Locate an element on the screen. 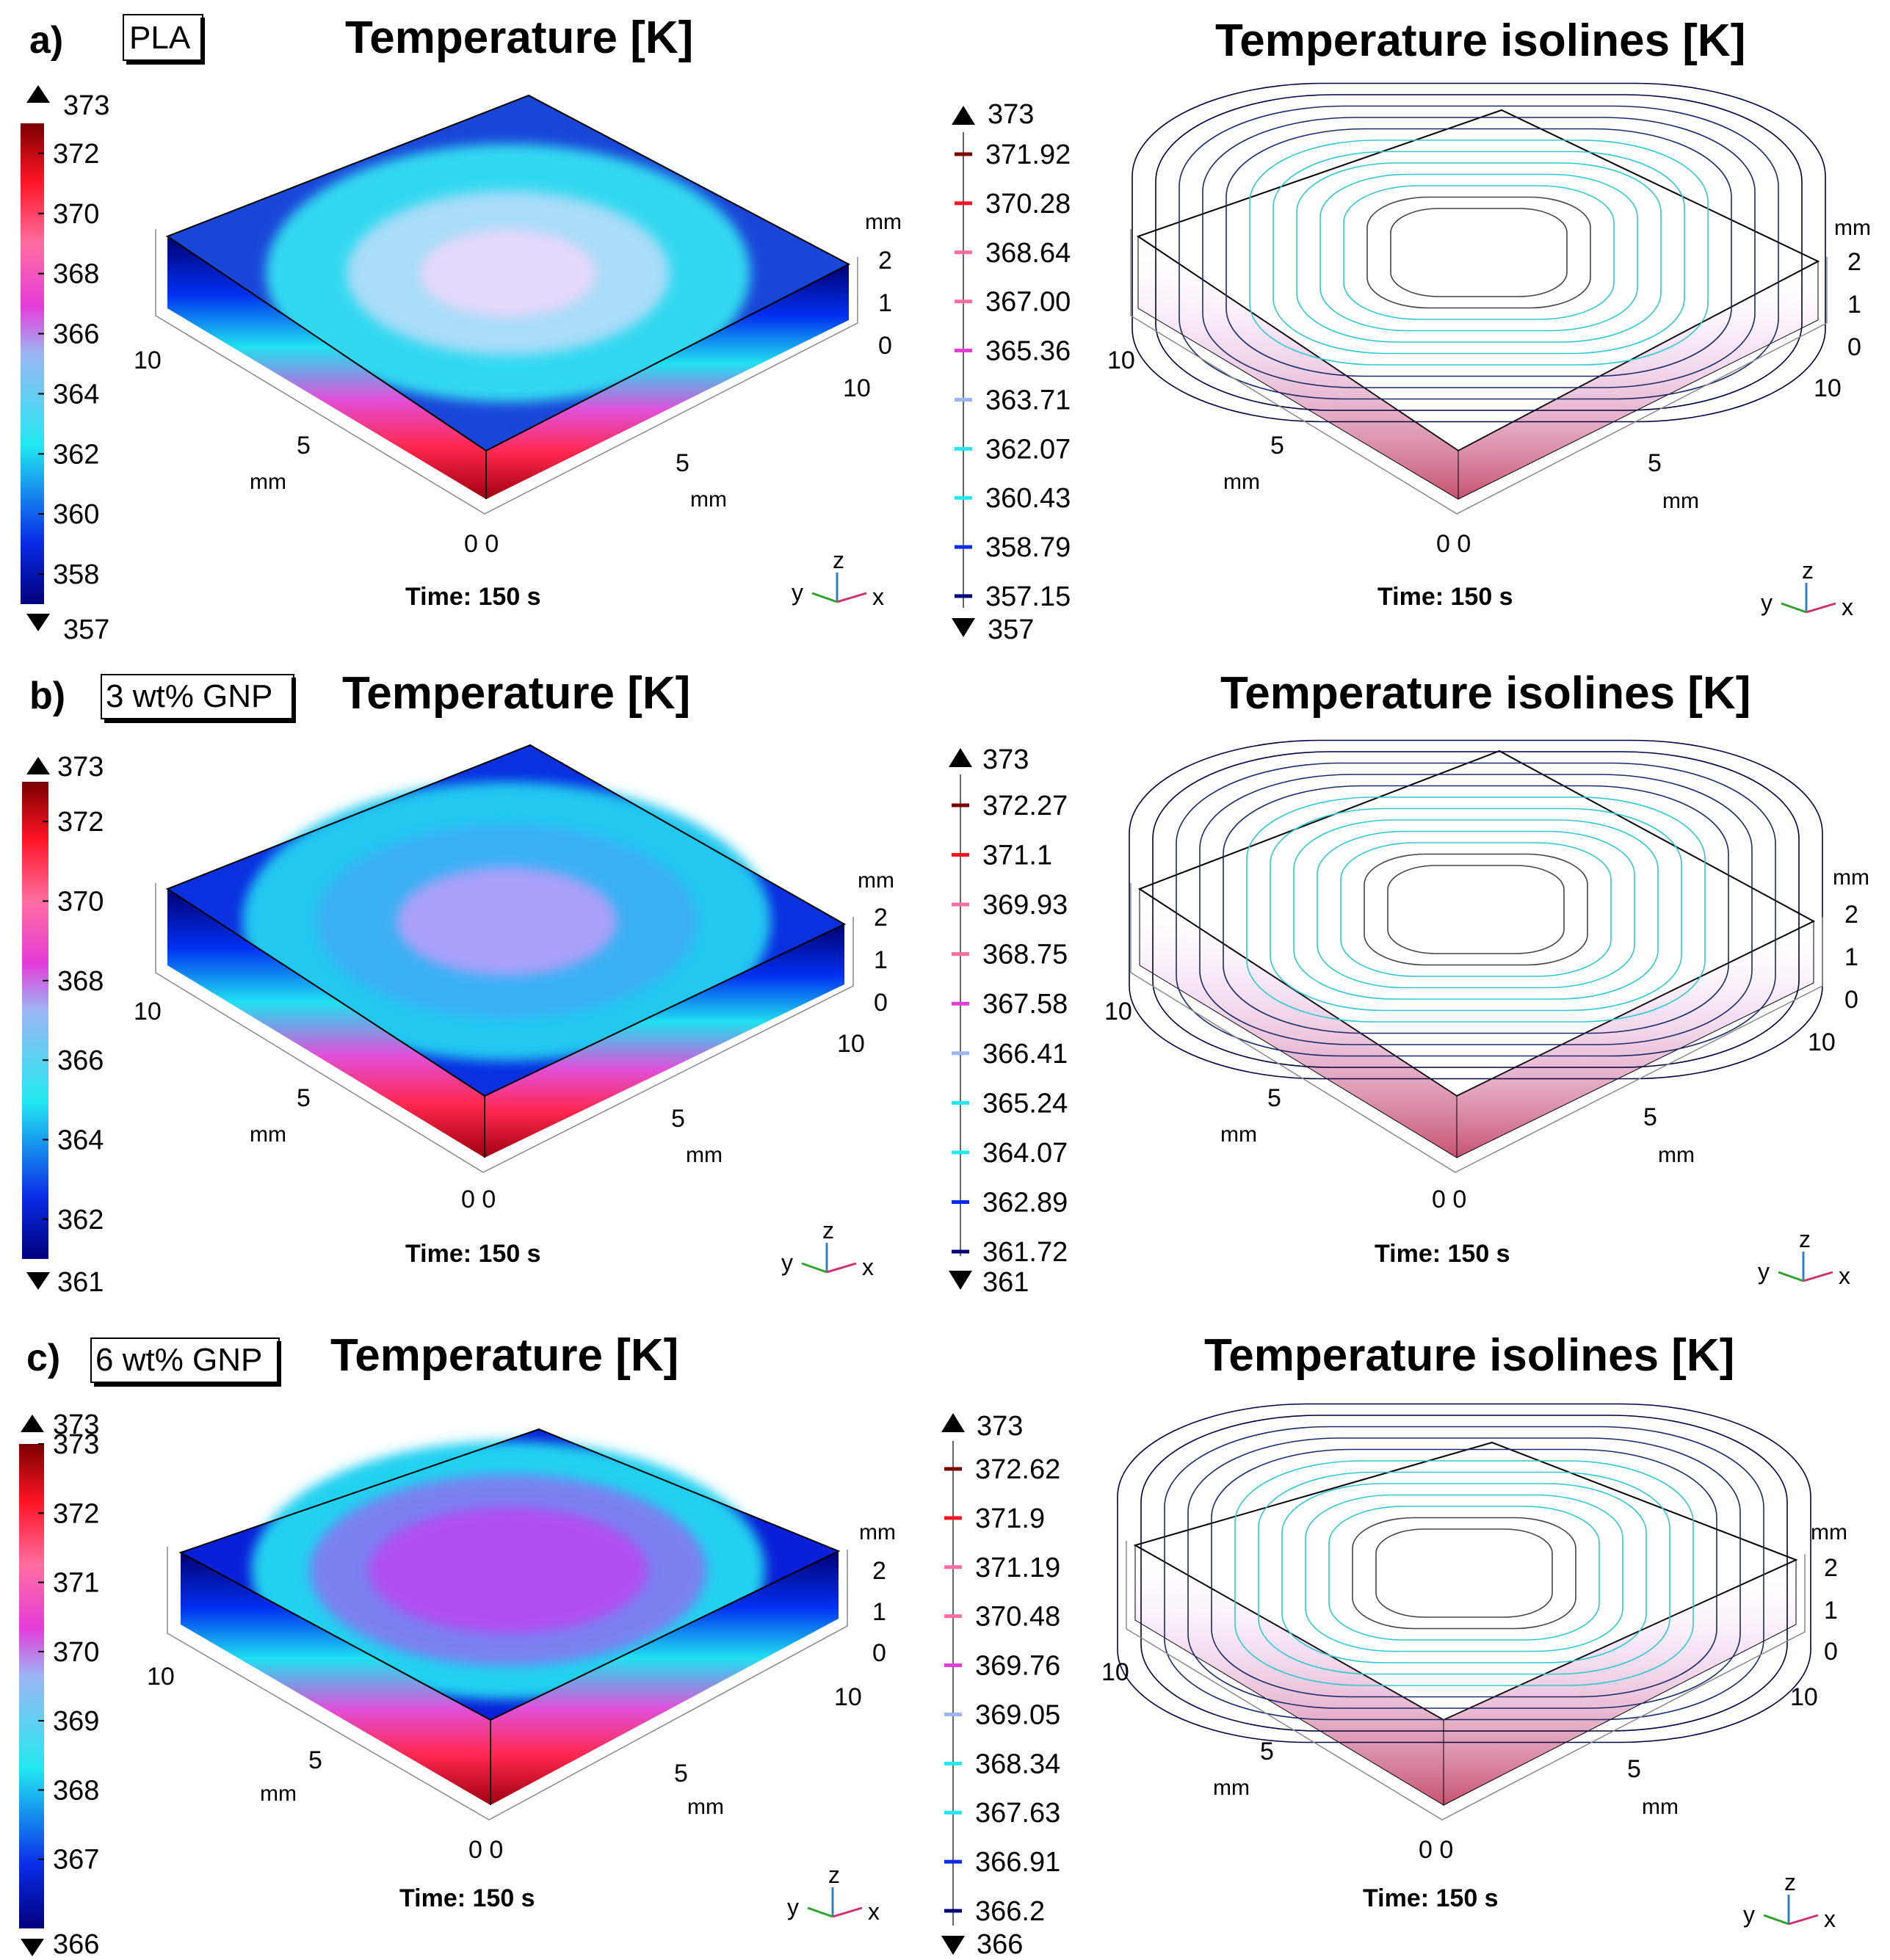 This screenshot has height=1960, width=1890. material-label: PLA is located at coordinates (160, 38).